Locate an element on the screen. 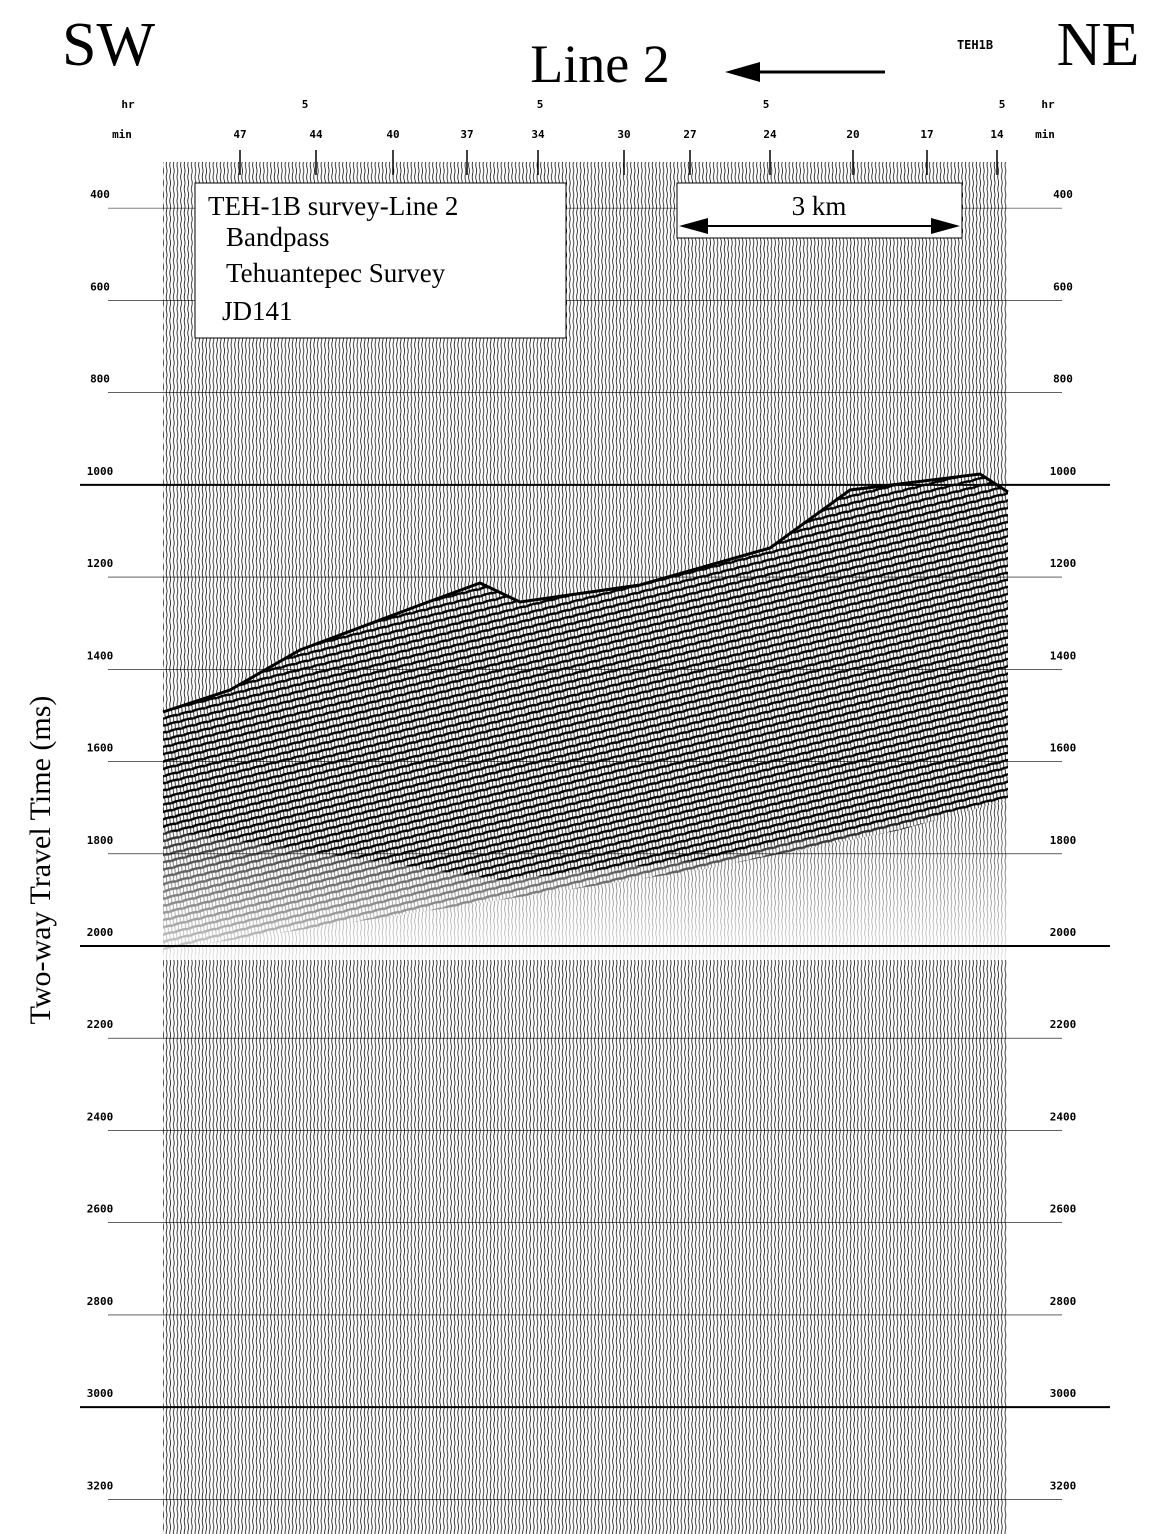 The width and height of the screenshot is (1160, 1534). min-tick-label: 47 is located at coordinates (239, 134).